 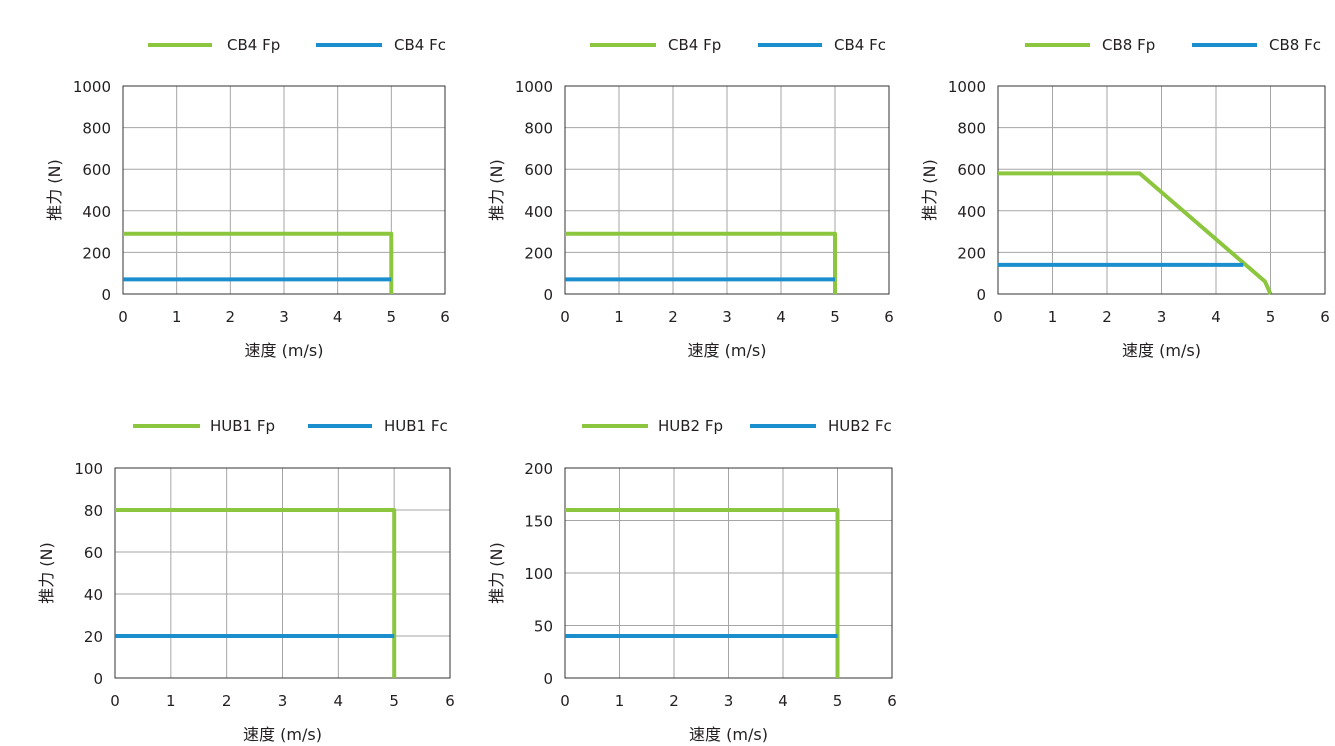 I want to click on legend: HUB1 Fp HUB1 Fc, so click(x=290, y=426).